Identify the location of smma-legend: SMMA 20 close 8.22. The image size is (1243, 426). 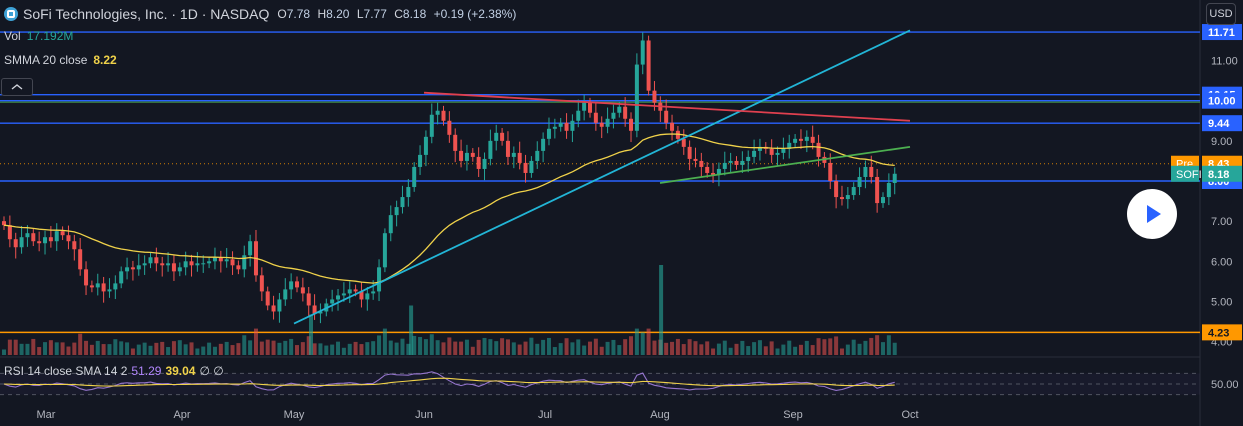
(60, 60).